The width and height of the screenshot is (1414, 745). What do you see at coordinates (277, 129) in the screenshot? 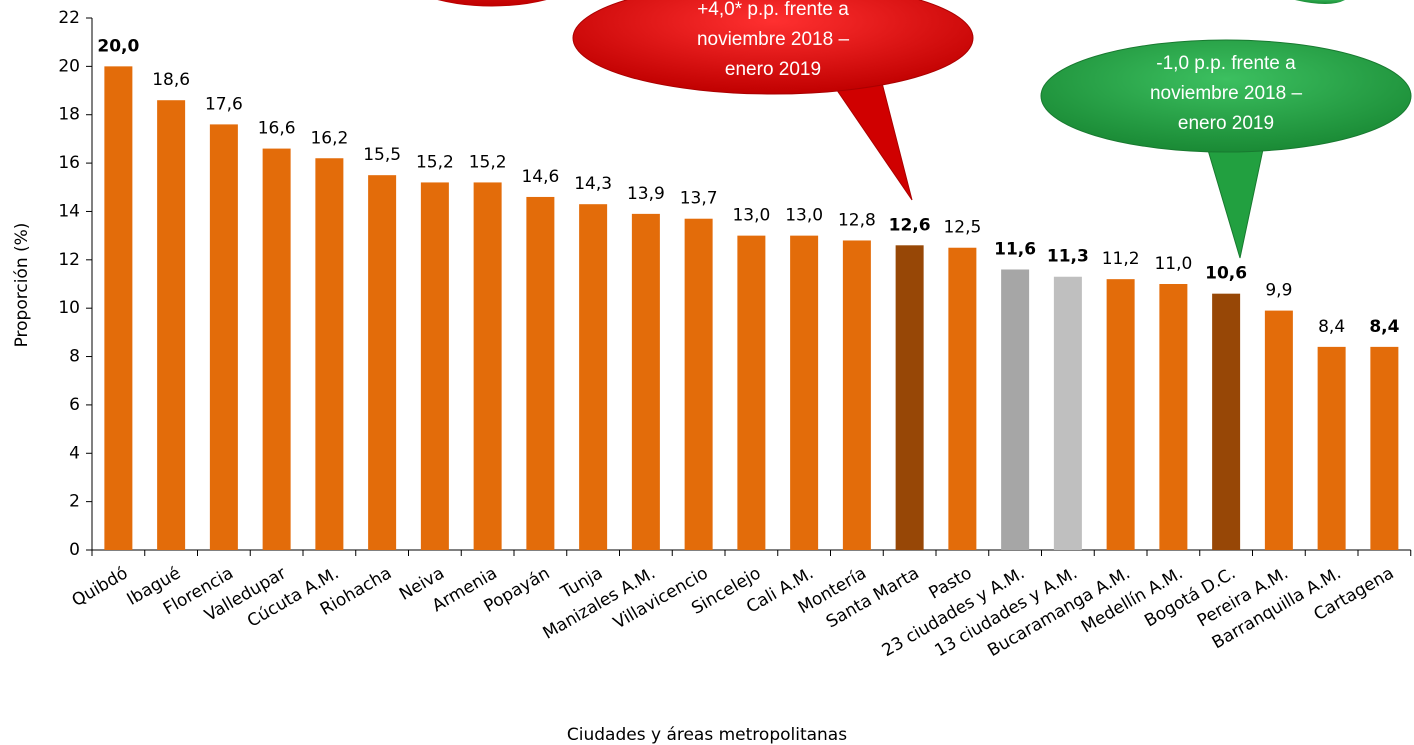
I see `value-label: 16,6` at bounding box center [277, 129].